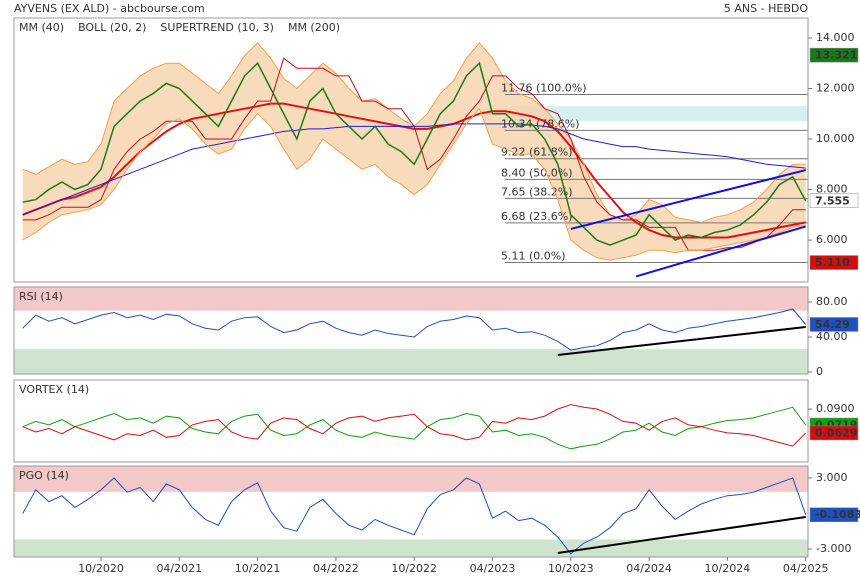 The width and height of the screenshot is (860, 580). What do you see at coordinates (832, 189) in the screenshot?
I see `y-tick-label: 8.000` at bounding box center [832, 189].